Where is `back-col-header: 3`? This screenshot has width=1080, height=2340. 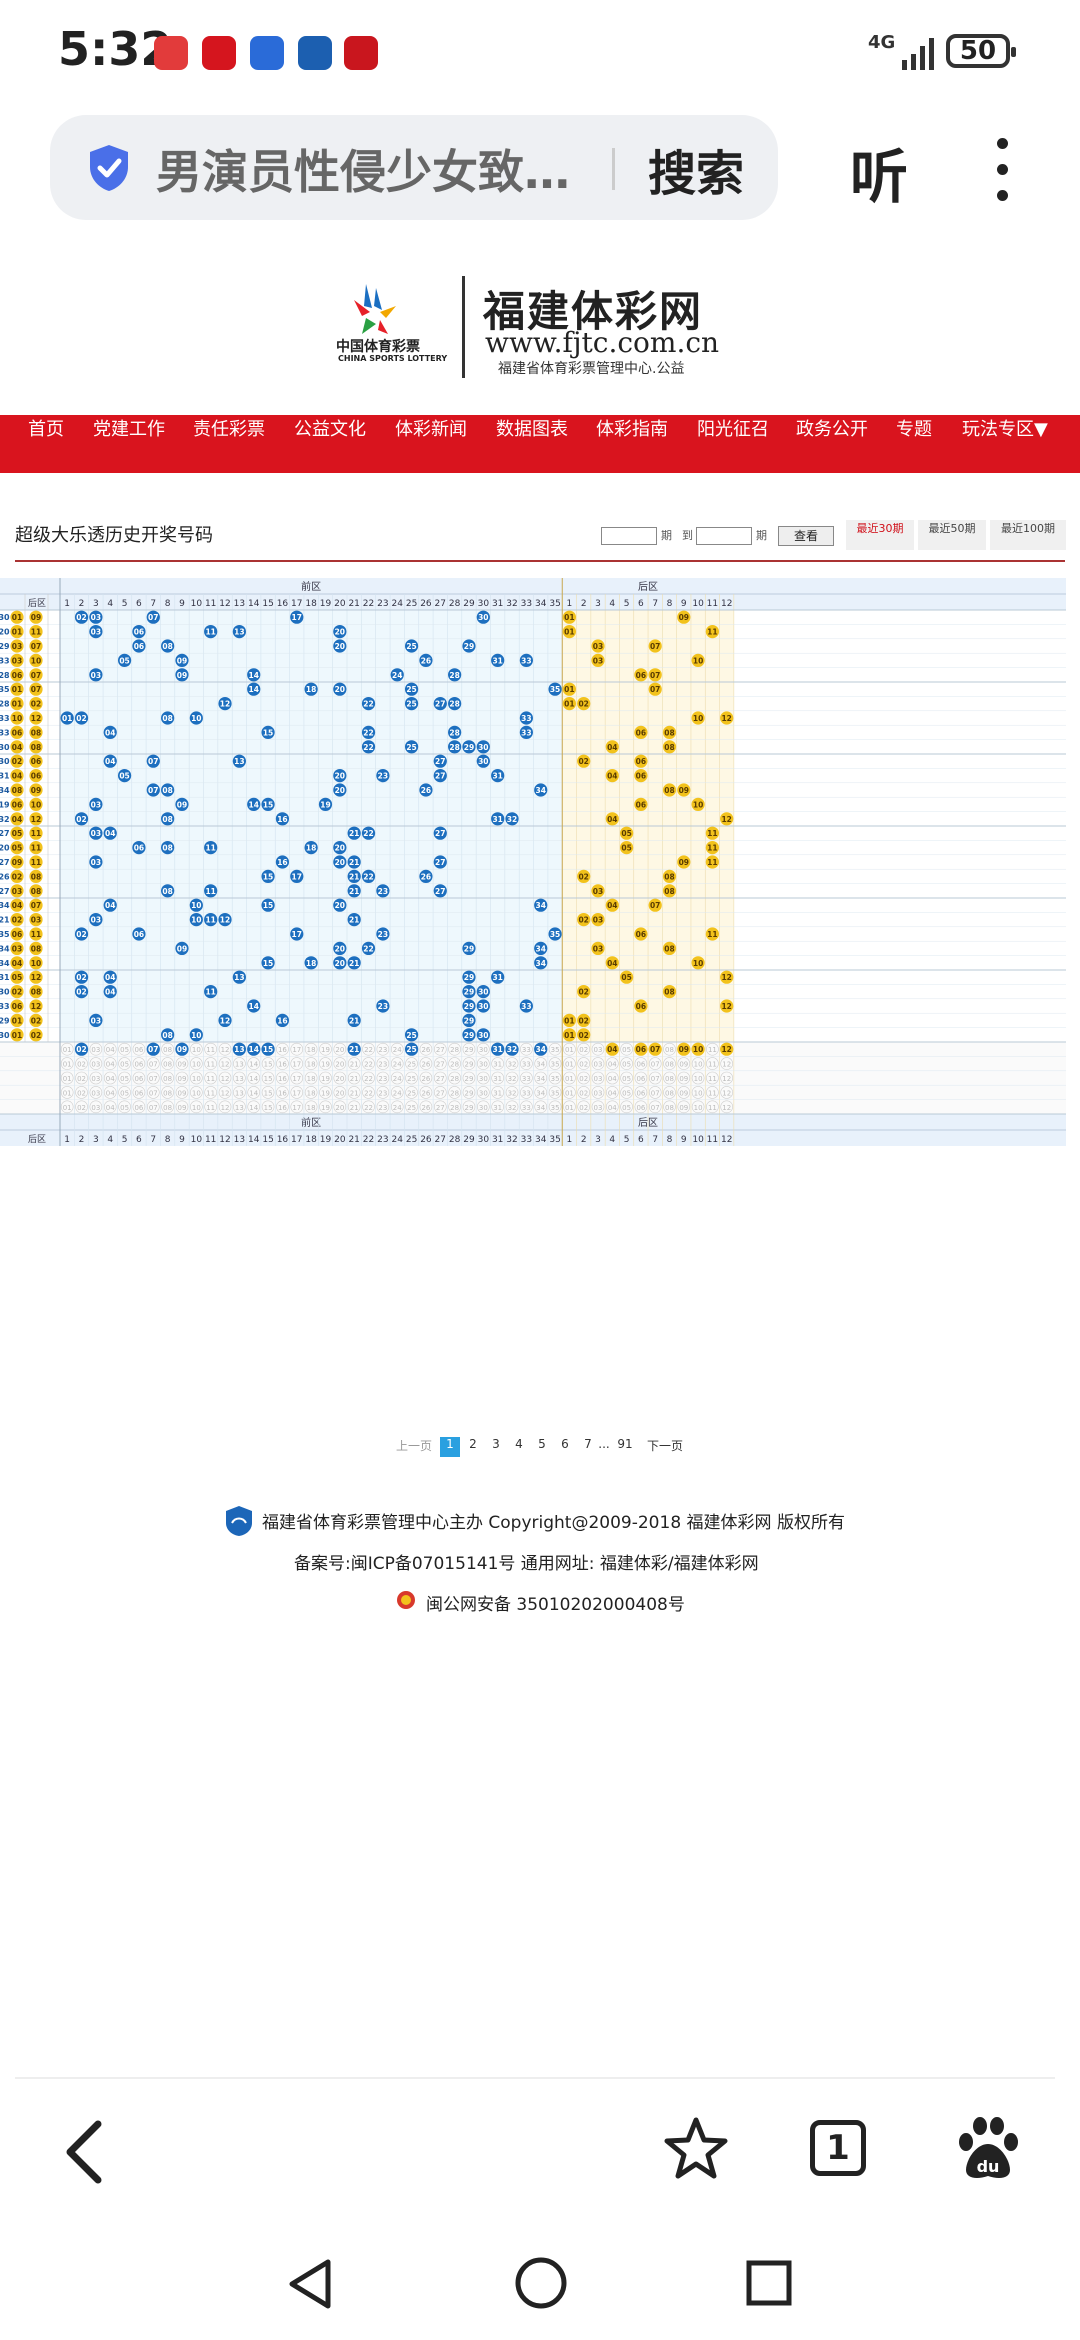
back-col-header: 3 is located at coordinates (598, 604).